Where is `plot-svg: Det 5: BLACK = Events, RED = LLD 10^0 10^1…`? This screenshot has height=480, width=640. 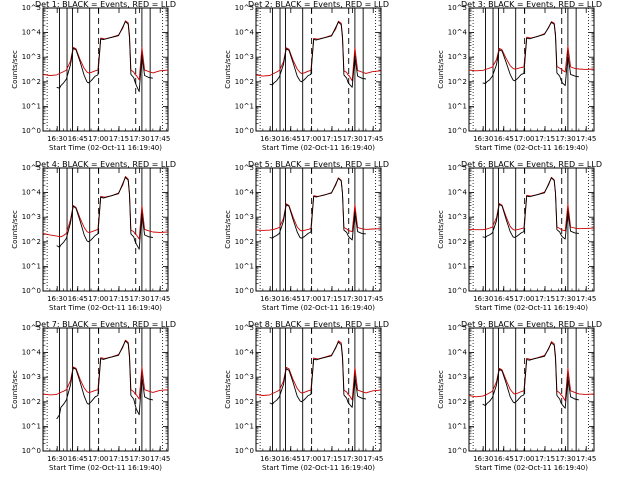
plot-svg: Det 5: BLACK = Events, RED = LLD 10^0 10^1… is located at coordinates (306, 236).